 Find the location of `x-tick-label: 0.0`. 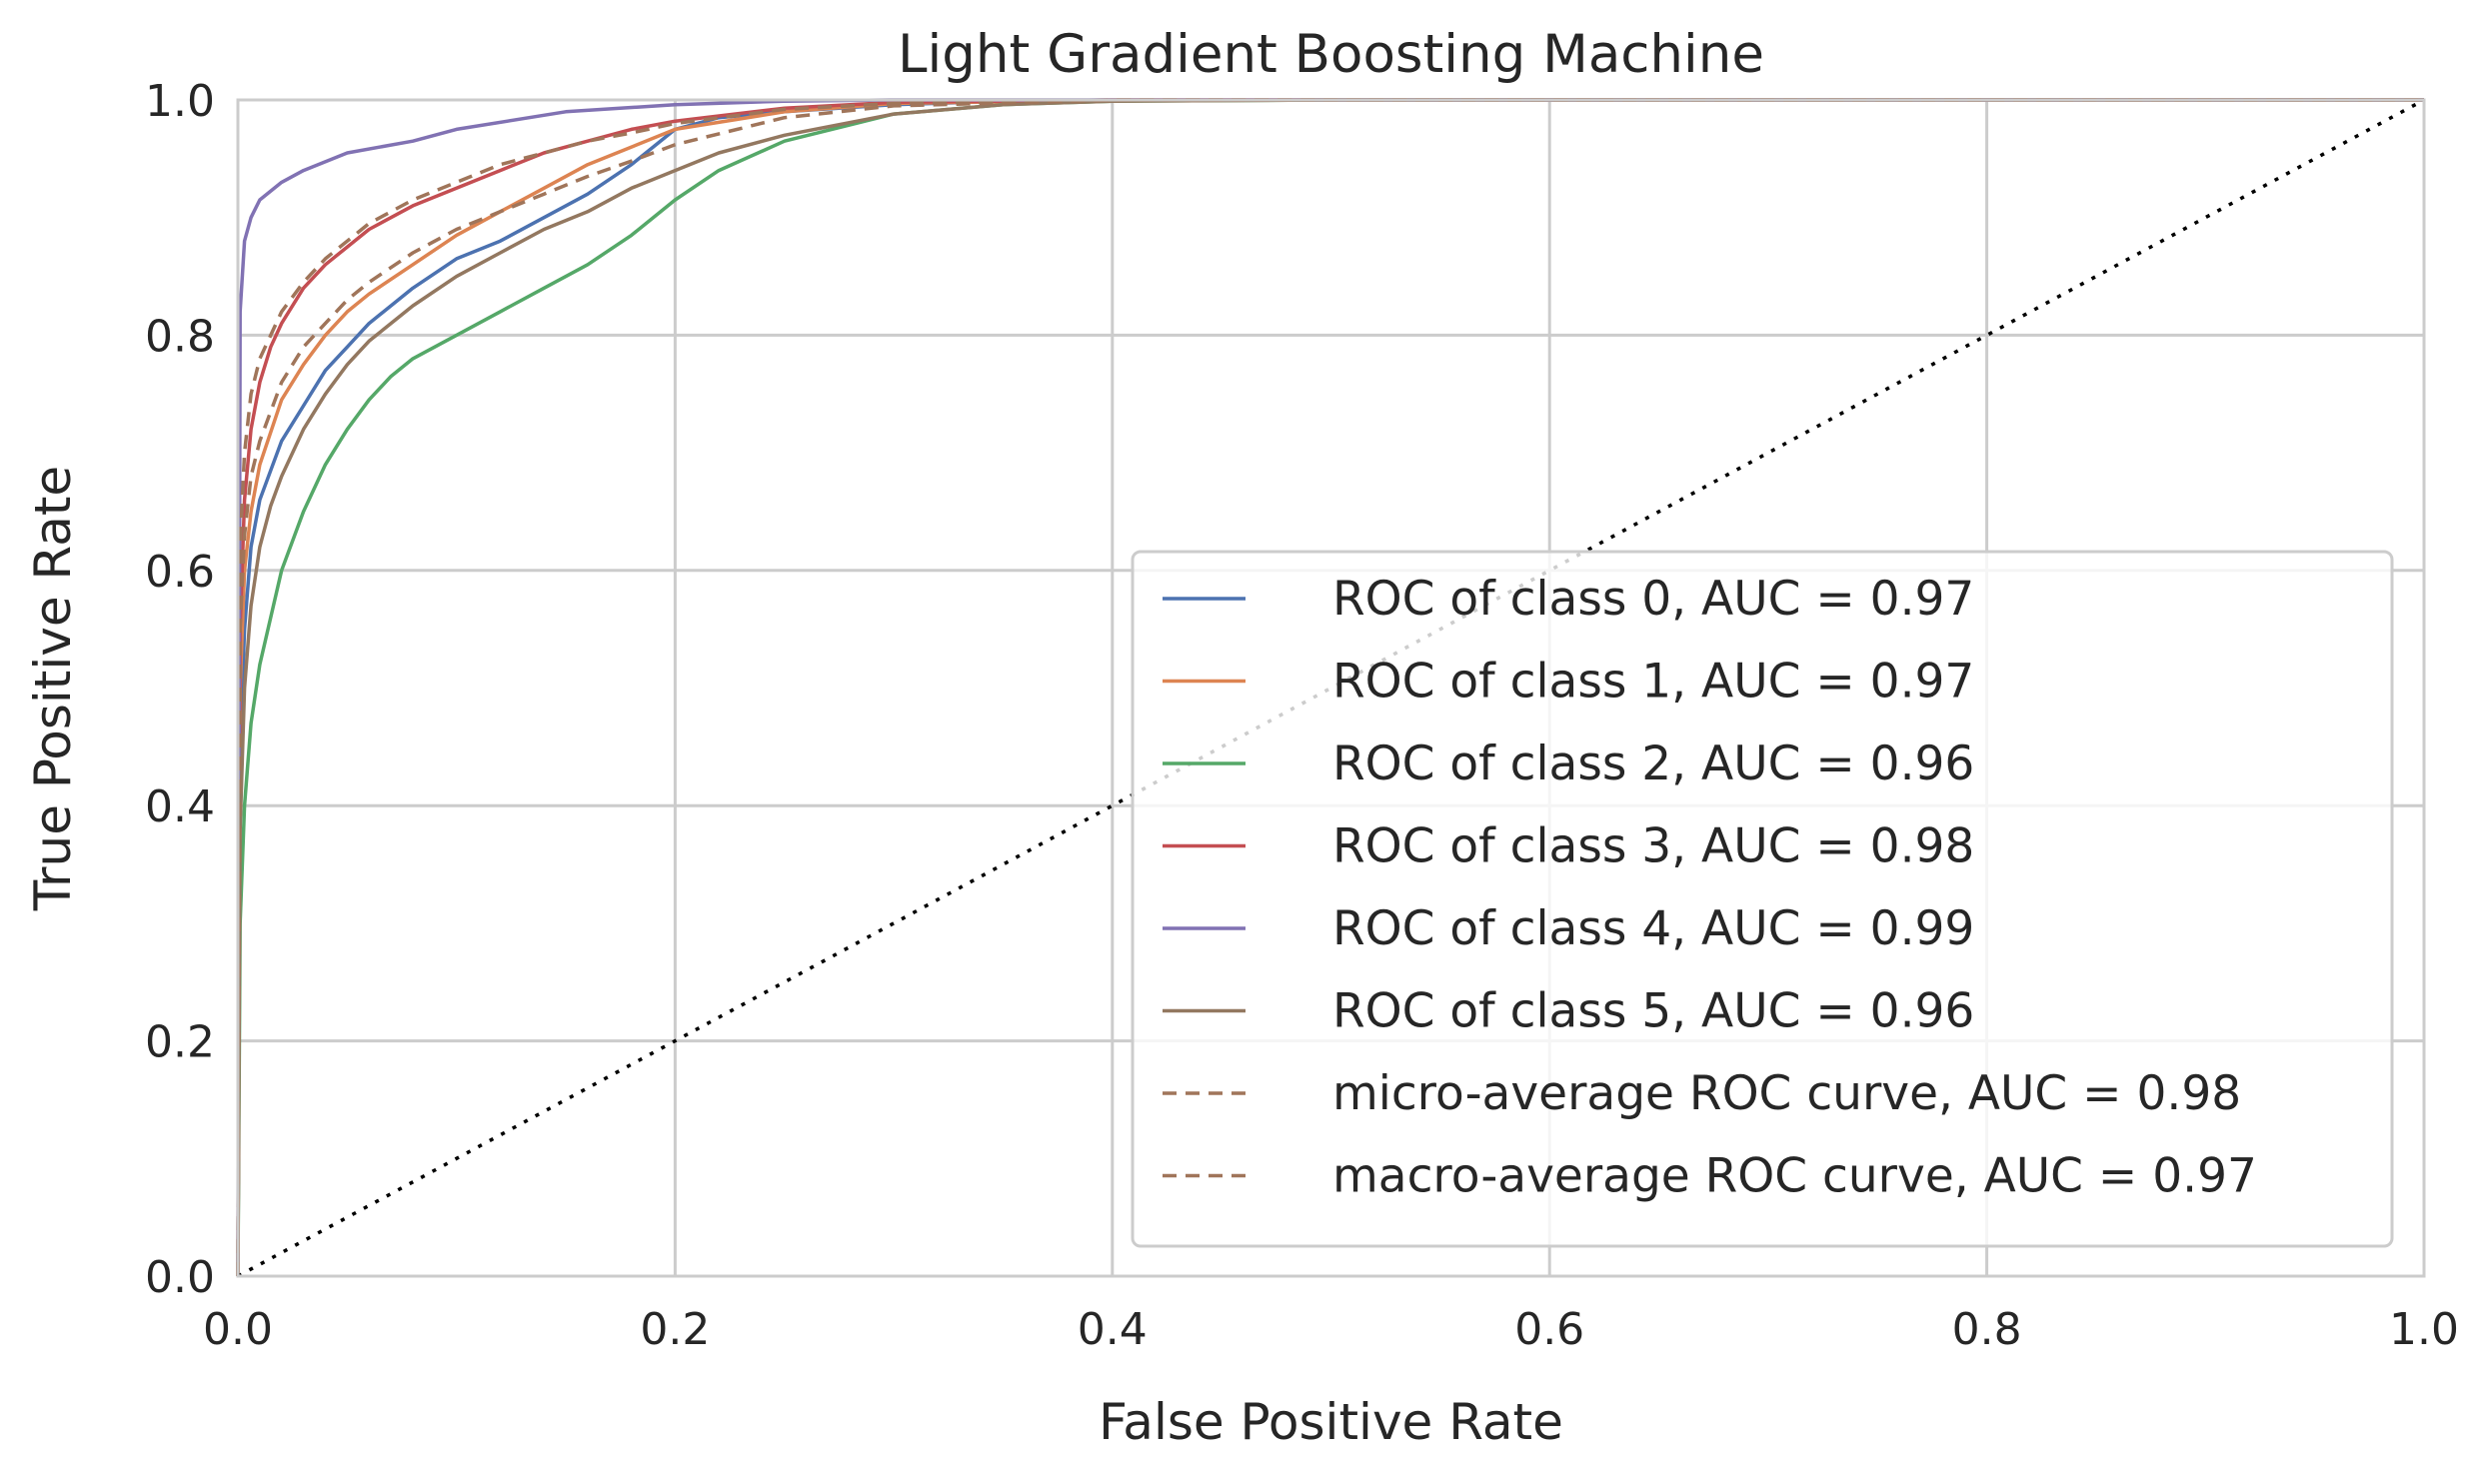

x-tick-label: 0.0 is located at coordinates (238, 1329).